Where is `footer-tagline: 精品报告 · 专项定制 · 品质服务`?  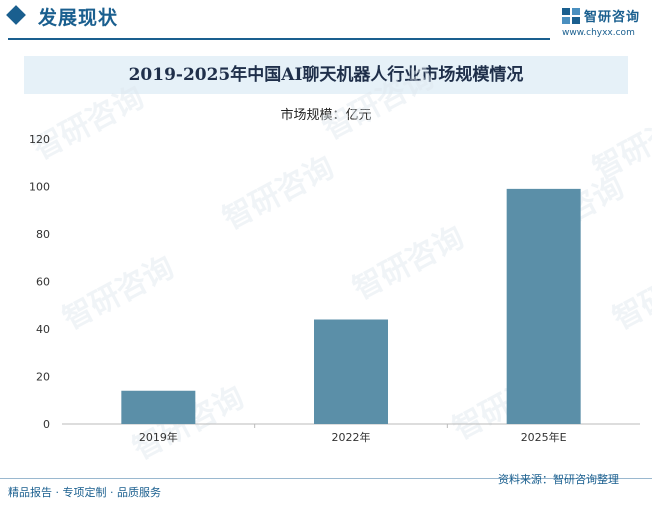 footer-tagline: 精品报告 · 专项定制 · 品质服务 is located at coordinates (84, 492).